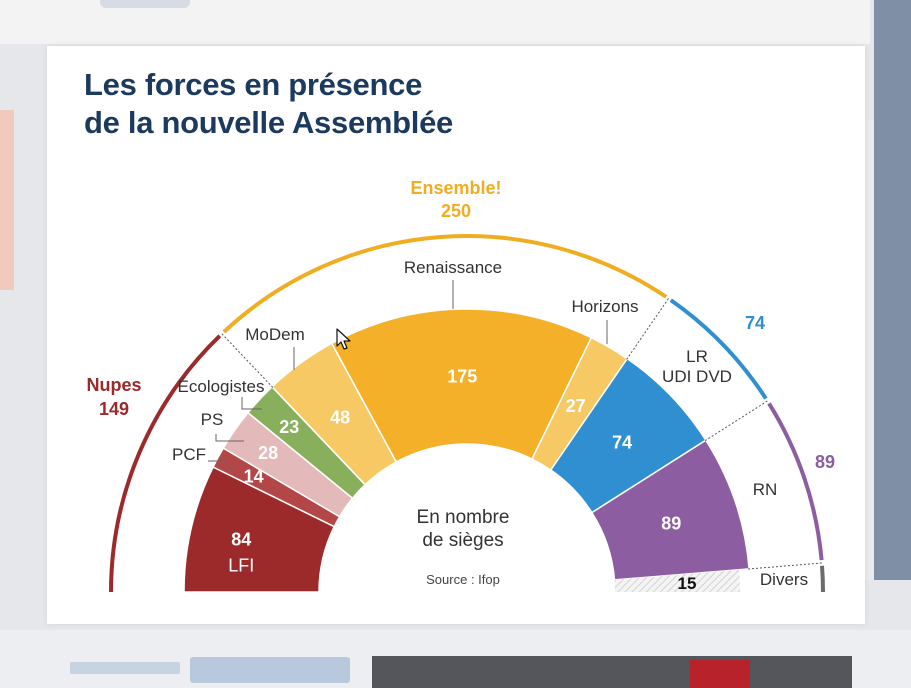 Image resolution: width=911 pixels, height=688 pixels. I want to click on background-bottom-image-accent, so click(720, 674).